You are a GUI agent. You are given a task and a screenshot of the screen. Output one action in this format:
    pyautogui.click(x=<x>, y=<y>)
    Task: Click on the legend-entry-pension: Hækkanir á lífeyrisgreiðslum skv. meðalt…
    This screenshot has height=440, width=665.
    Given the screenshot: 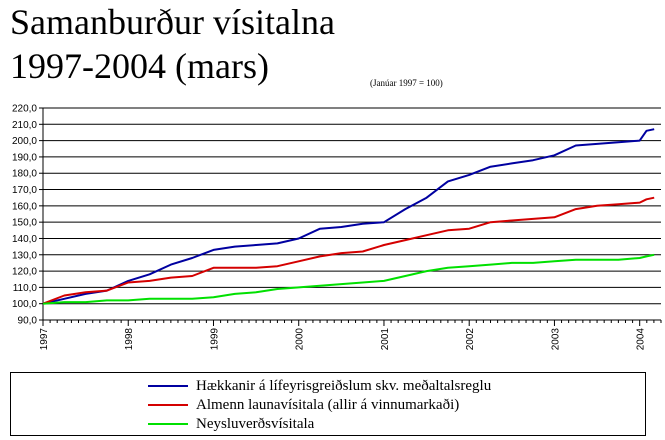 What is the action you would take?
    pyautogui.click(x=319, y=386)
    